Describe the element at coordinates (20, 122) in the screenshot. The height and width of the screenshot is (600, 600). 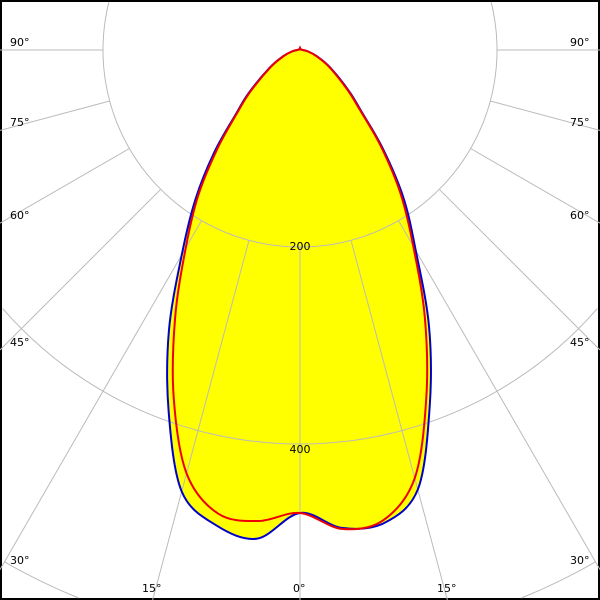
I see `angle-label-left-75: 75°` at that location.